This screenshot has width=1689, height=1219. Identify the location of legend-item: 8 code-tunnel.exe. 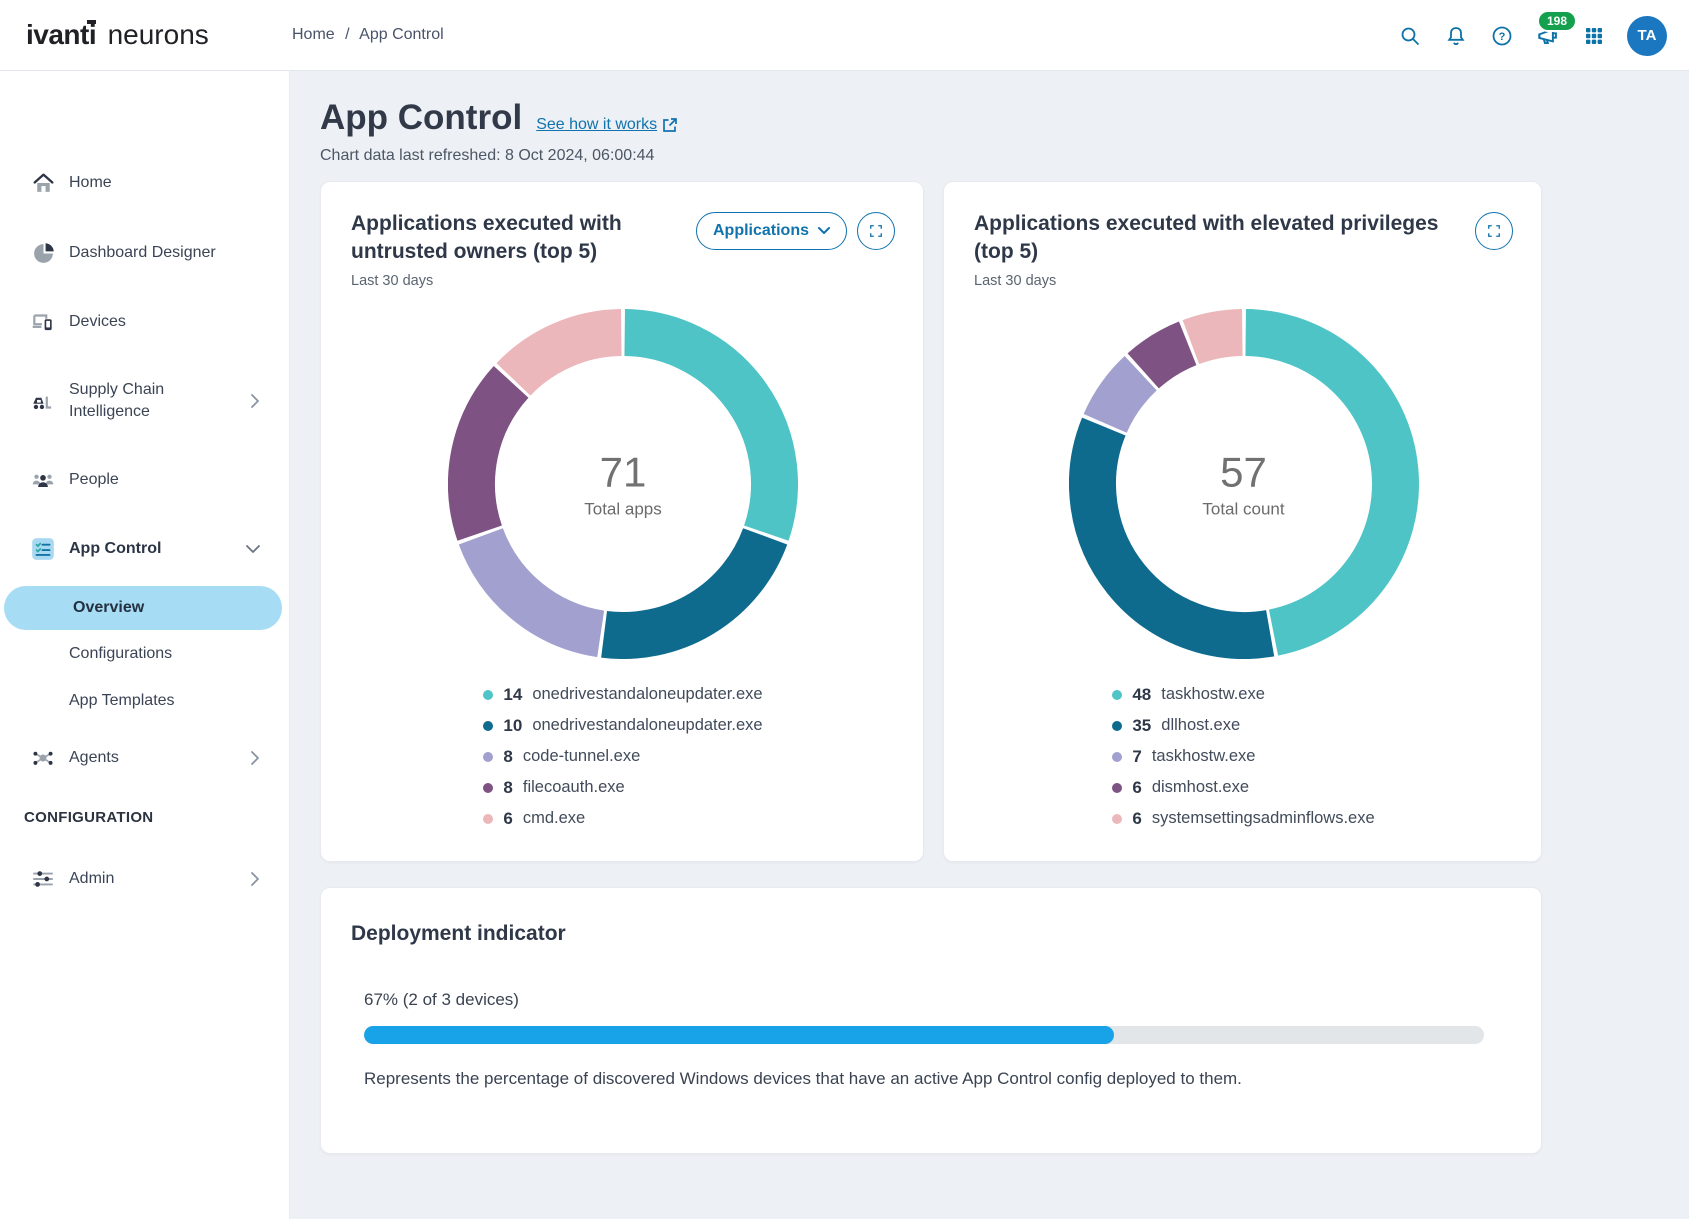
(622, 757).